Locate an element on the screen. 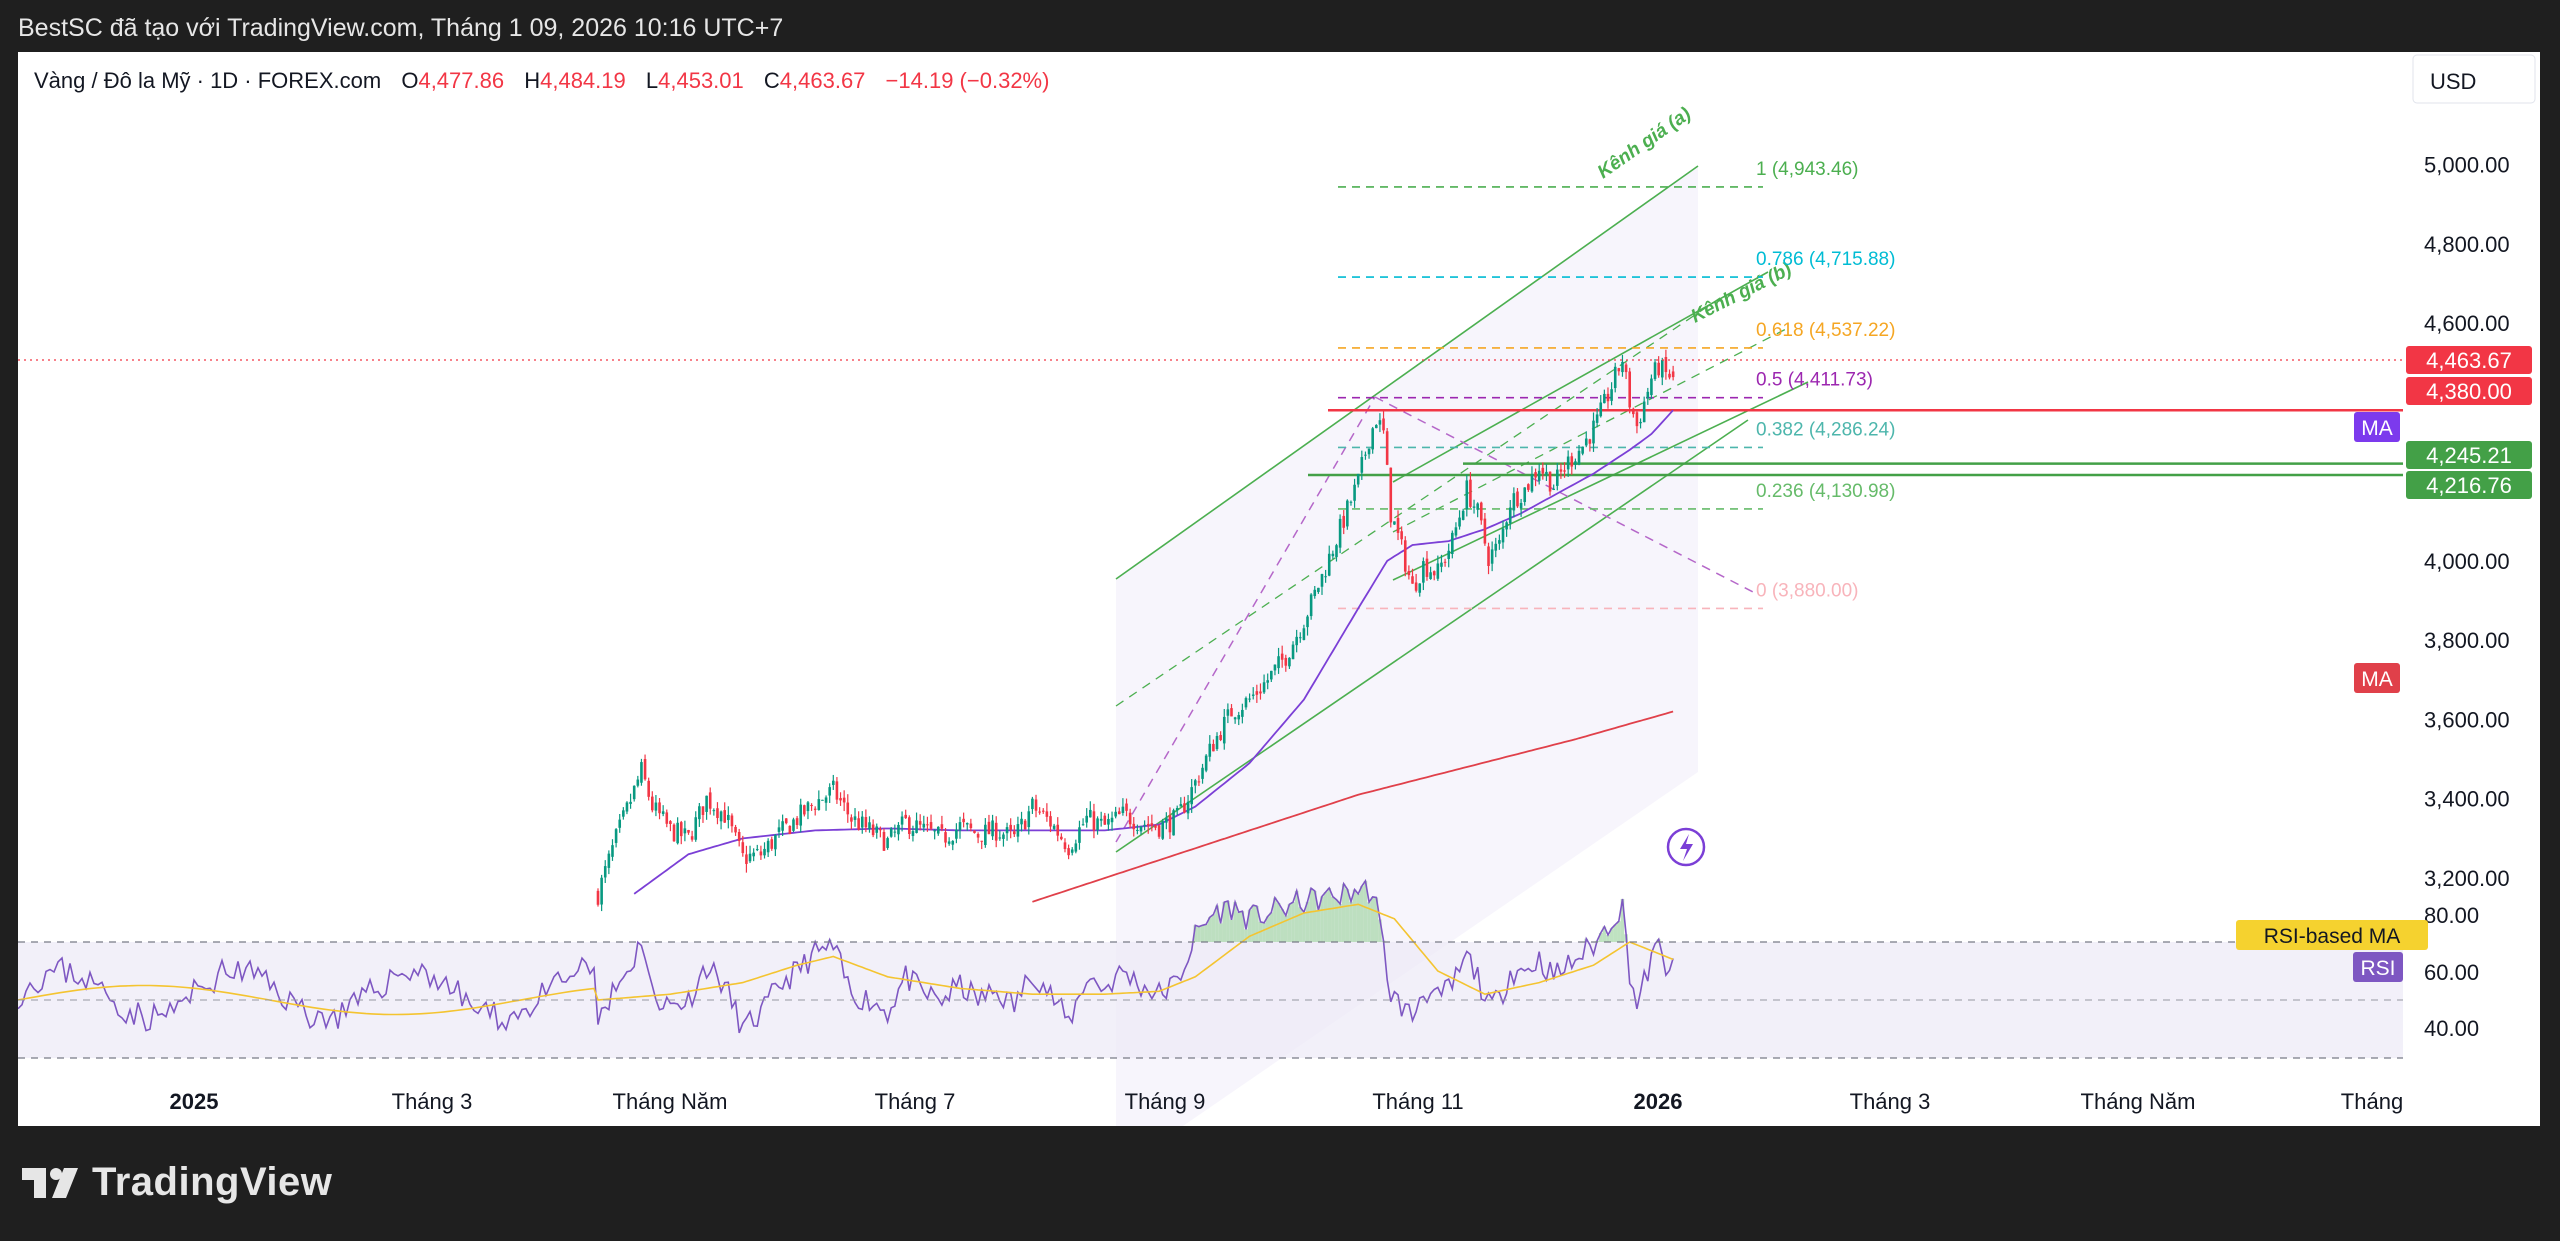 This screenshot has height=1241, width=2560. fib-level-label: 0.786 (4,715.88) is located at coordinates (1825, 259).